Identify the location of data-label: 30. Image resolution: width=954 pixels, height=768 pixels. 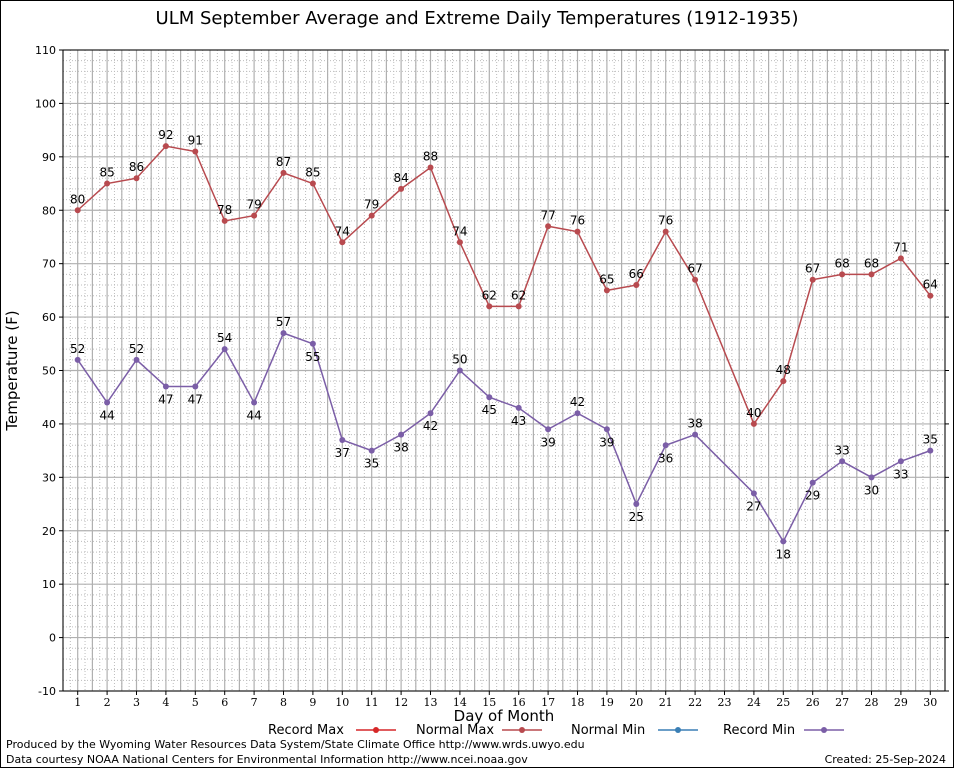
(871, 490).